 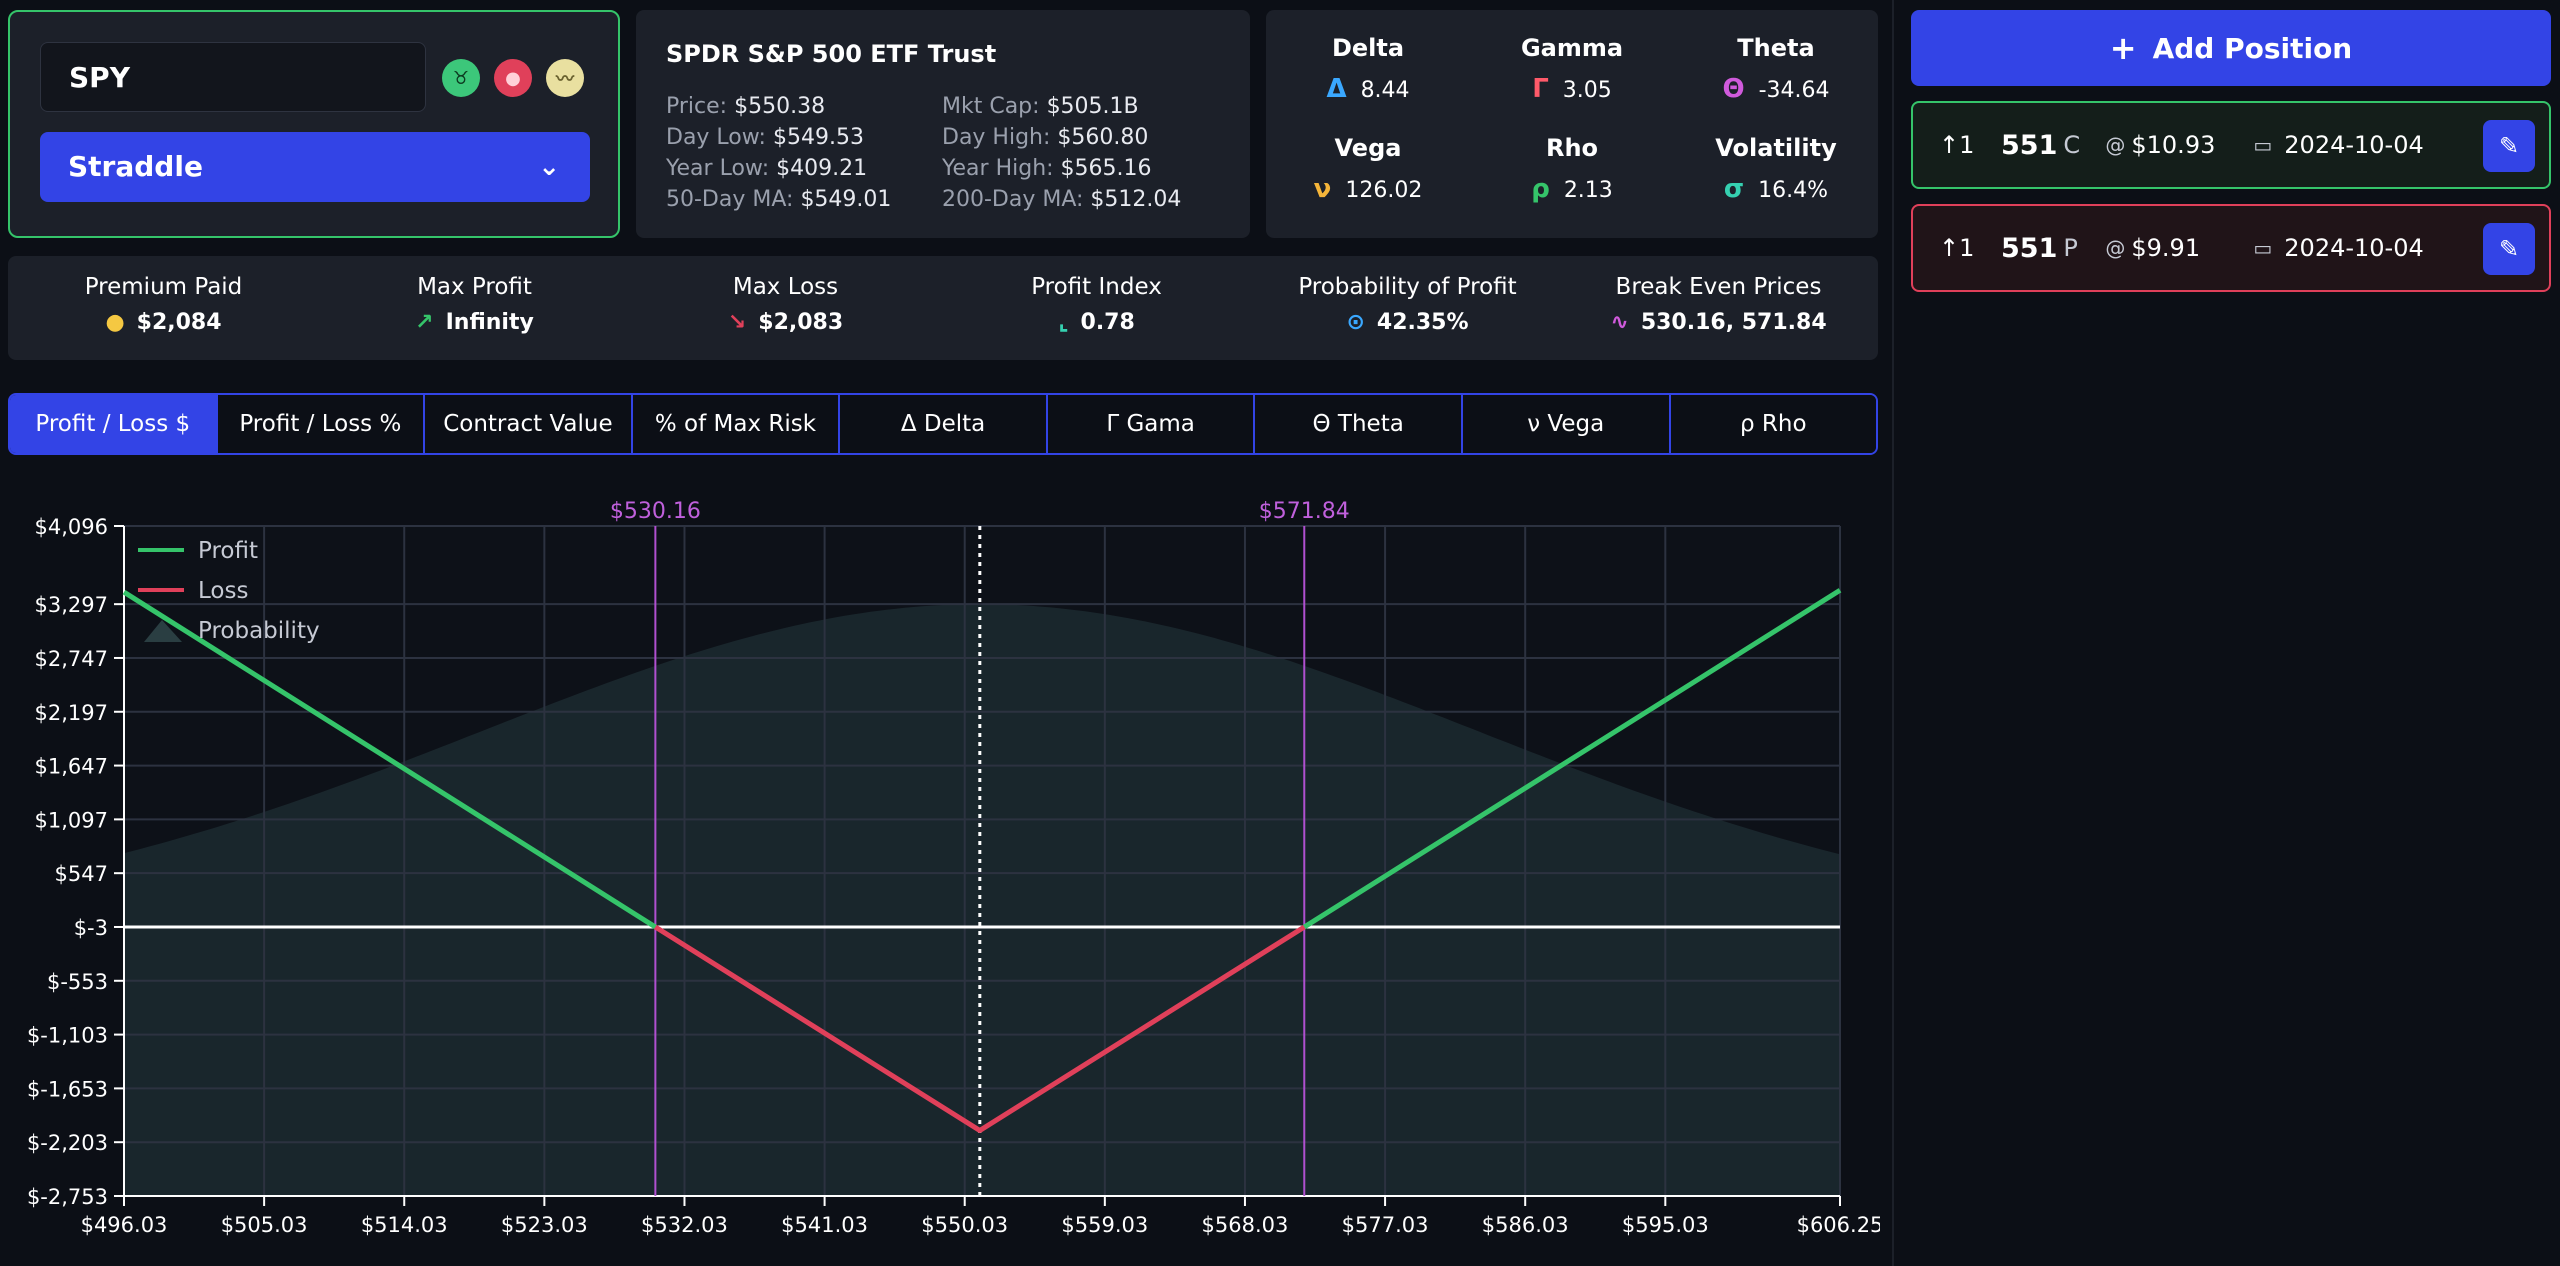 What do you see at coordinates (91, 928) in the screenshot?
I see `y-tick-label: $-3` at bounding box center [91, 928].